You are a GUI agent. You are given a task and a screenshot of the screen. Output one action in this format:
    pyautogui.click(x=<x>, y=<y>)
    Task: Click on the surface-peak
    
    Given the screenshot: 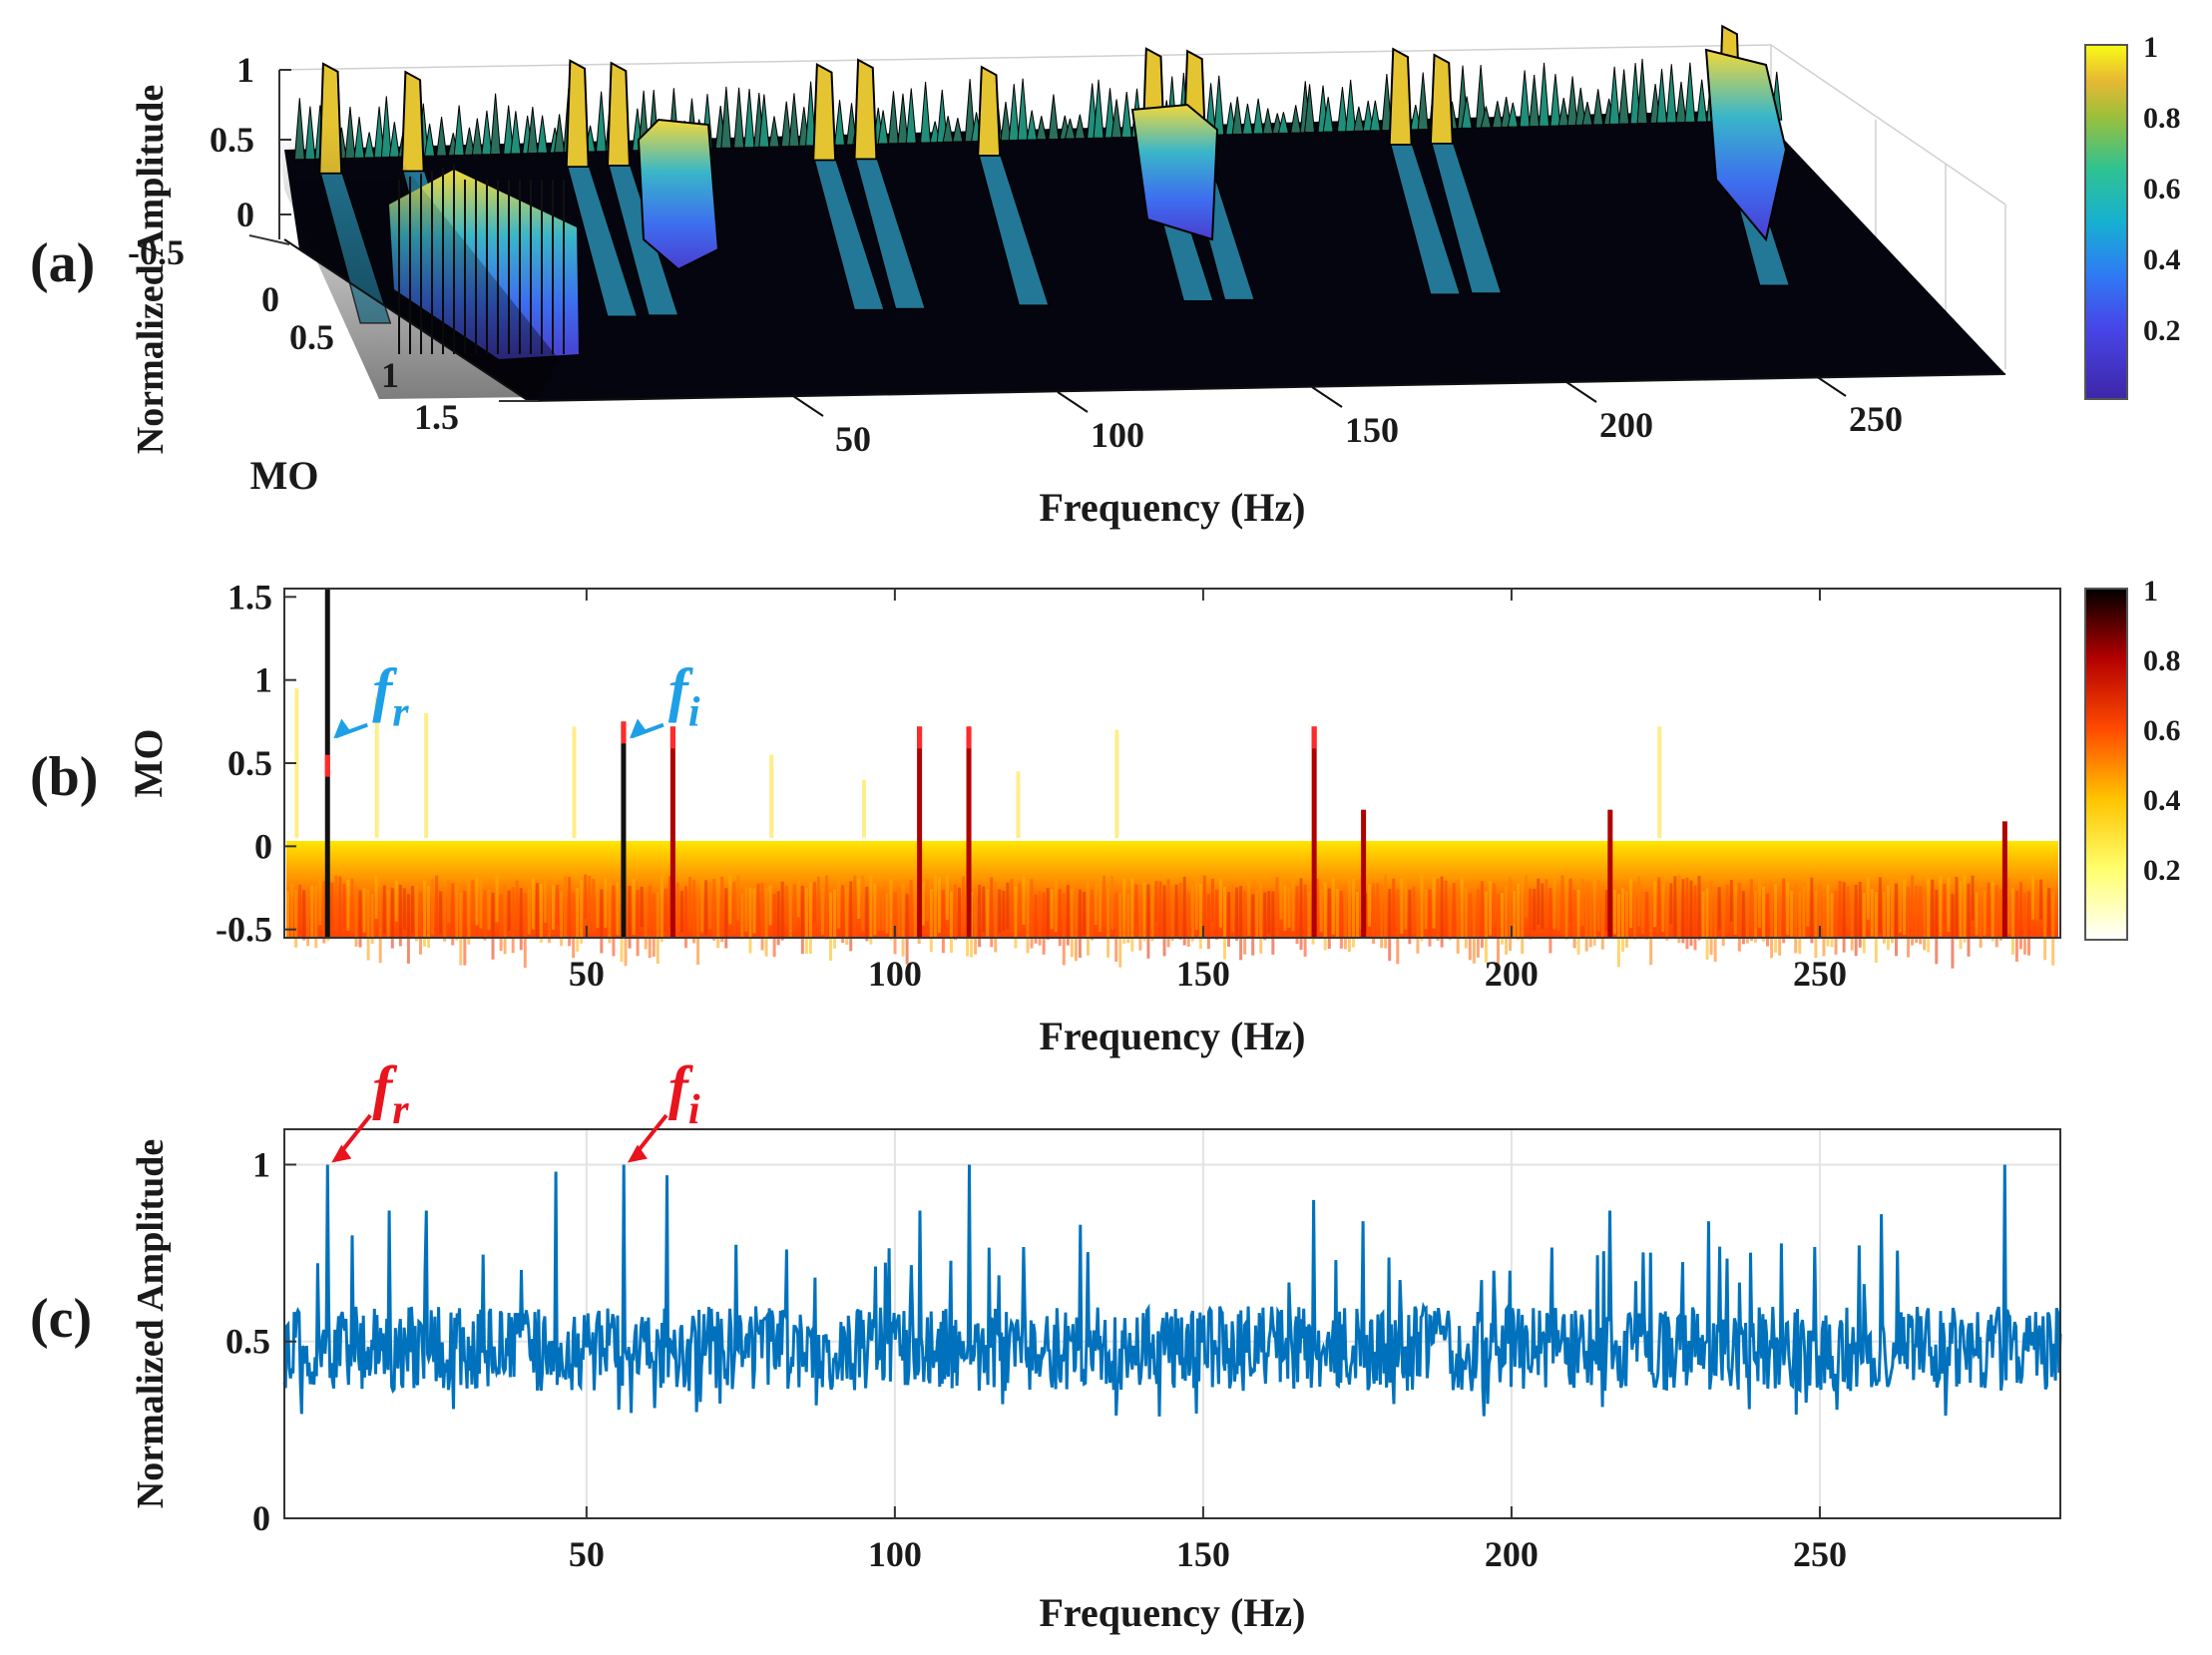 What is the action you would take?
    pyautogui.click(x=825, y=112)
    